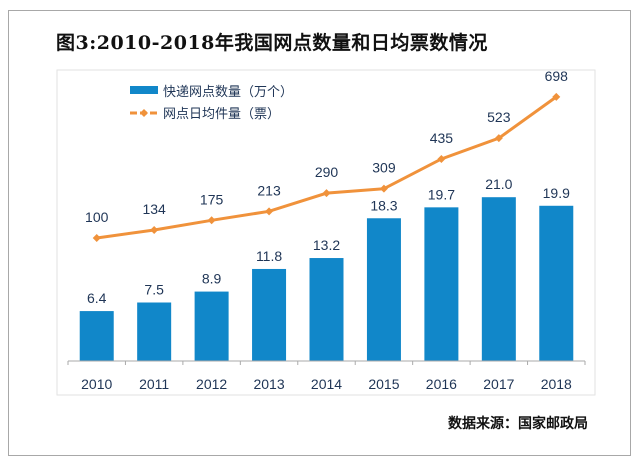 This screenshot has height=465, width=640. I want to click on chart-title: 图3:2010-2018年我国网点数量和日均票数情况, so click(272, 43).